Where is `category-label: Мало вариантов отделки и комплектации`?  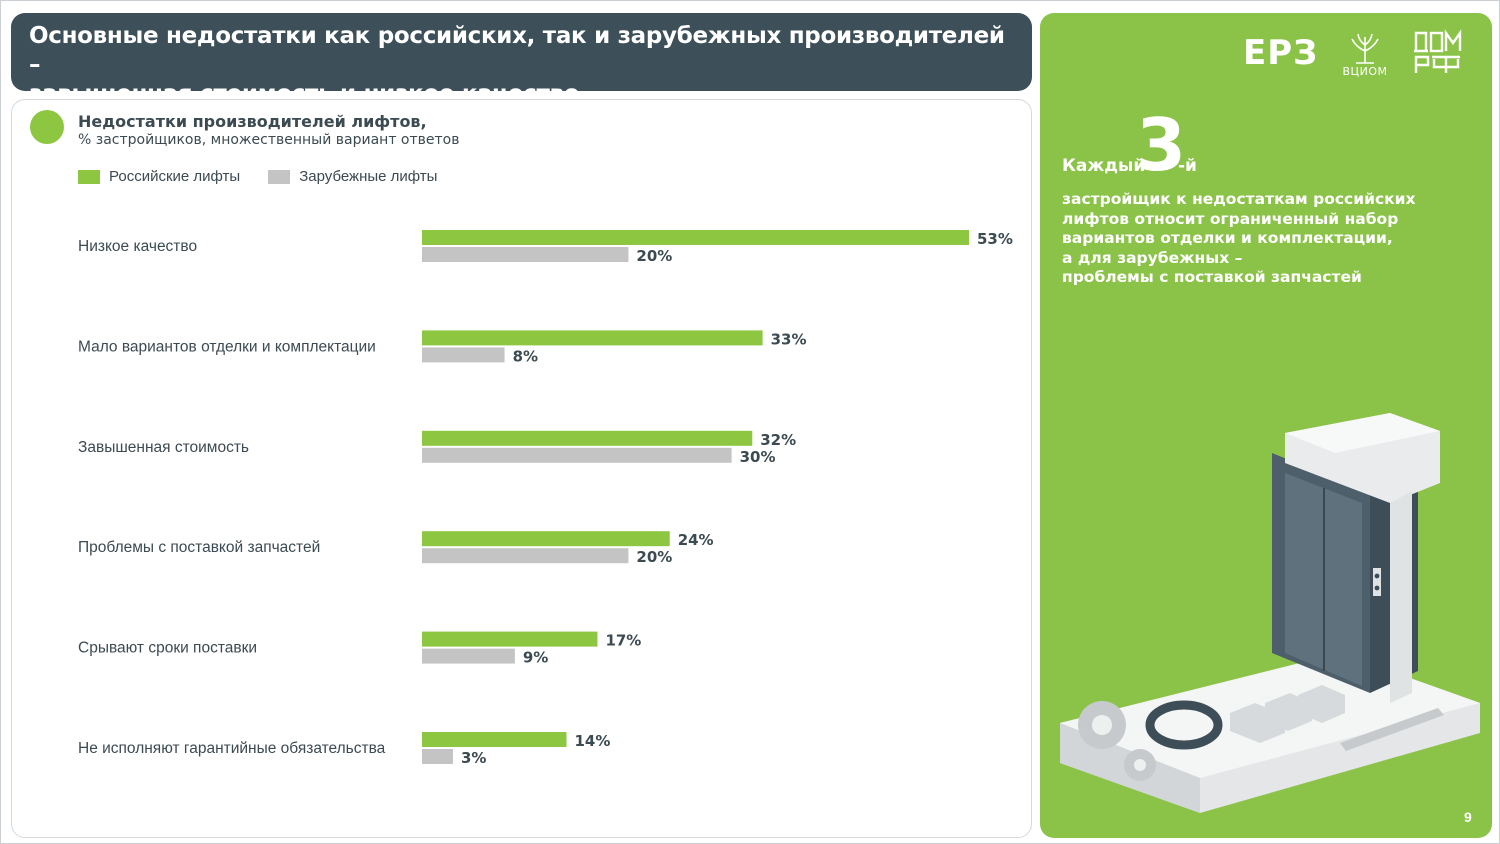 category-label: Мало вариантов отделки и комплектации is located at coordinates (227, 346).